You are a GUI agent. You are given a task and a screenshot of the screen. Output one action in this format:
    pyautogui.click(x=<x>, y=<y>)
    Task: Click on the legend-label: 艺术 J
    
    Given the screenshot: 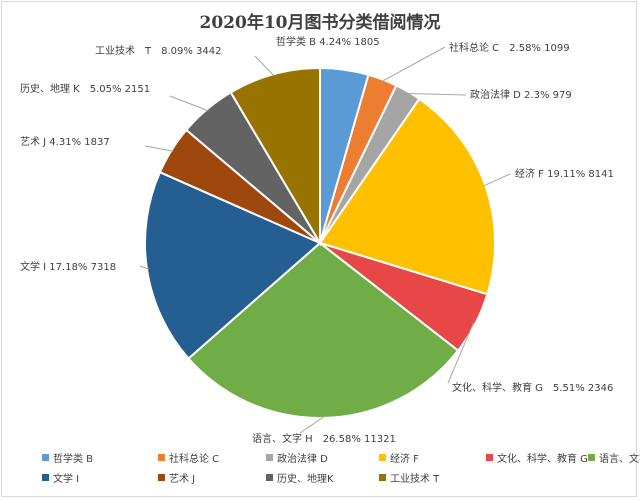 What is the action you would take?
    pyautogui.click(x=182, y=479)
    